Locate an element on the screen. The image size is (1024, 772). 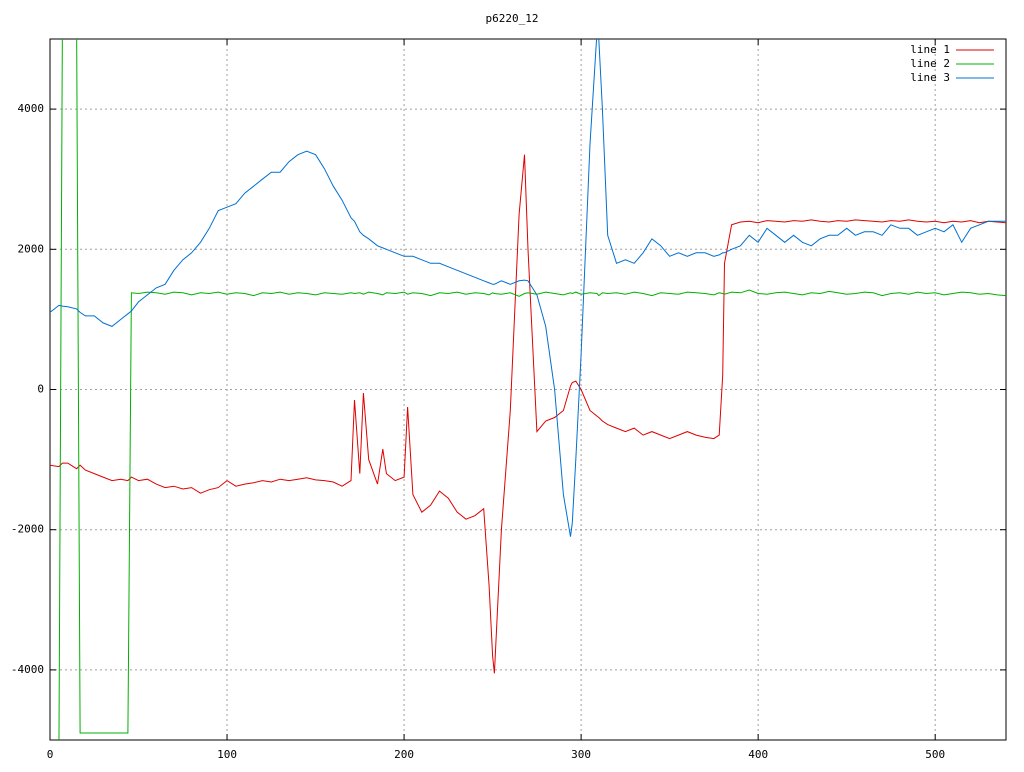
x-tick-label: 200 is located at coordinates (404, 754).